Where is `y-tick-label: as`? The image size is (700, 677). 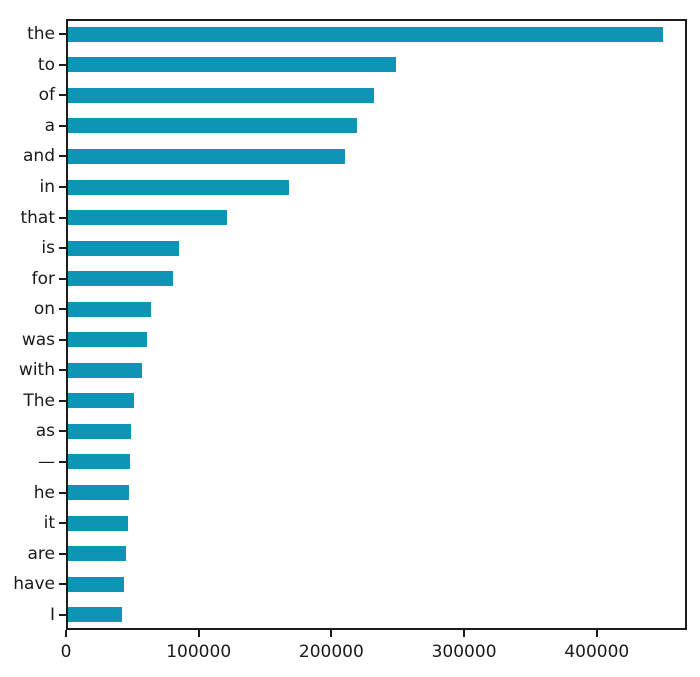 y-tick-label: as is located at coordinates (45, 431).